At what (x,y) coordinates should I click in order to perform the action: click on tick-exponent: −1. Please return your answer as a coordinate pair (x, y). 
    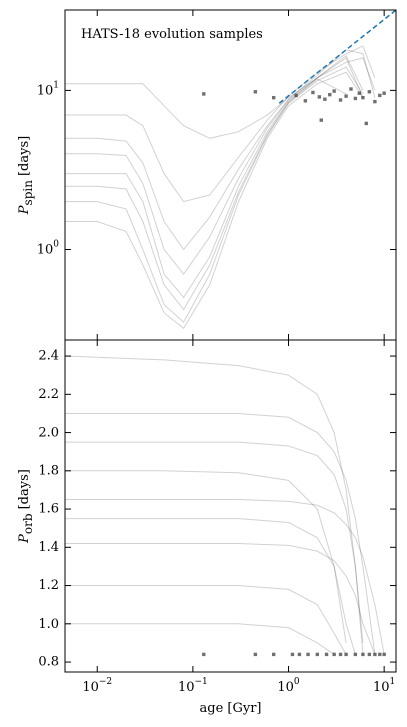
    Looking at the image, I should click on (201, 682).